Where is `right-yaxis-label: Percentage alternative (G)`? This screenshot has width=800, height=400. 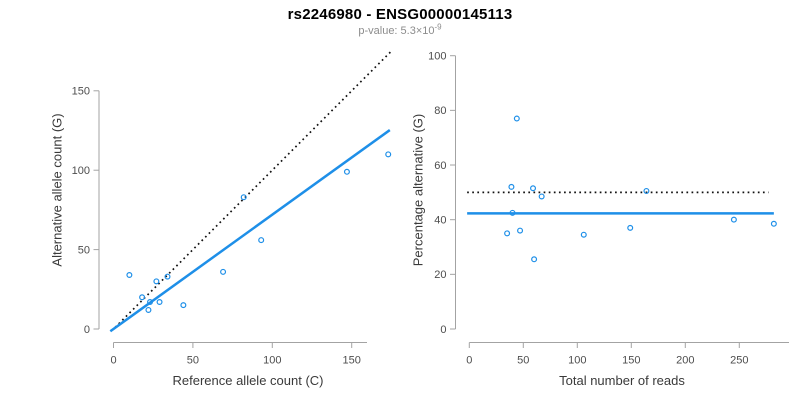
right-yaxis-label: Percentage alternative (G) is located at coordinates (418, 190).